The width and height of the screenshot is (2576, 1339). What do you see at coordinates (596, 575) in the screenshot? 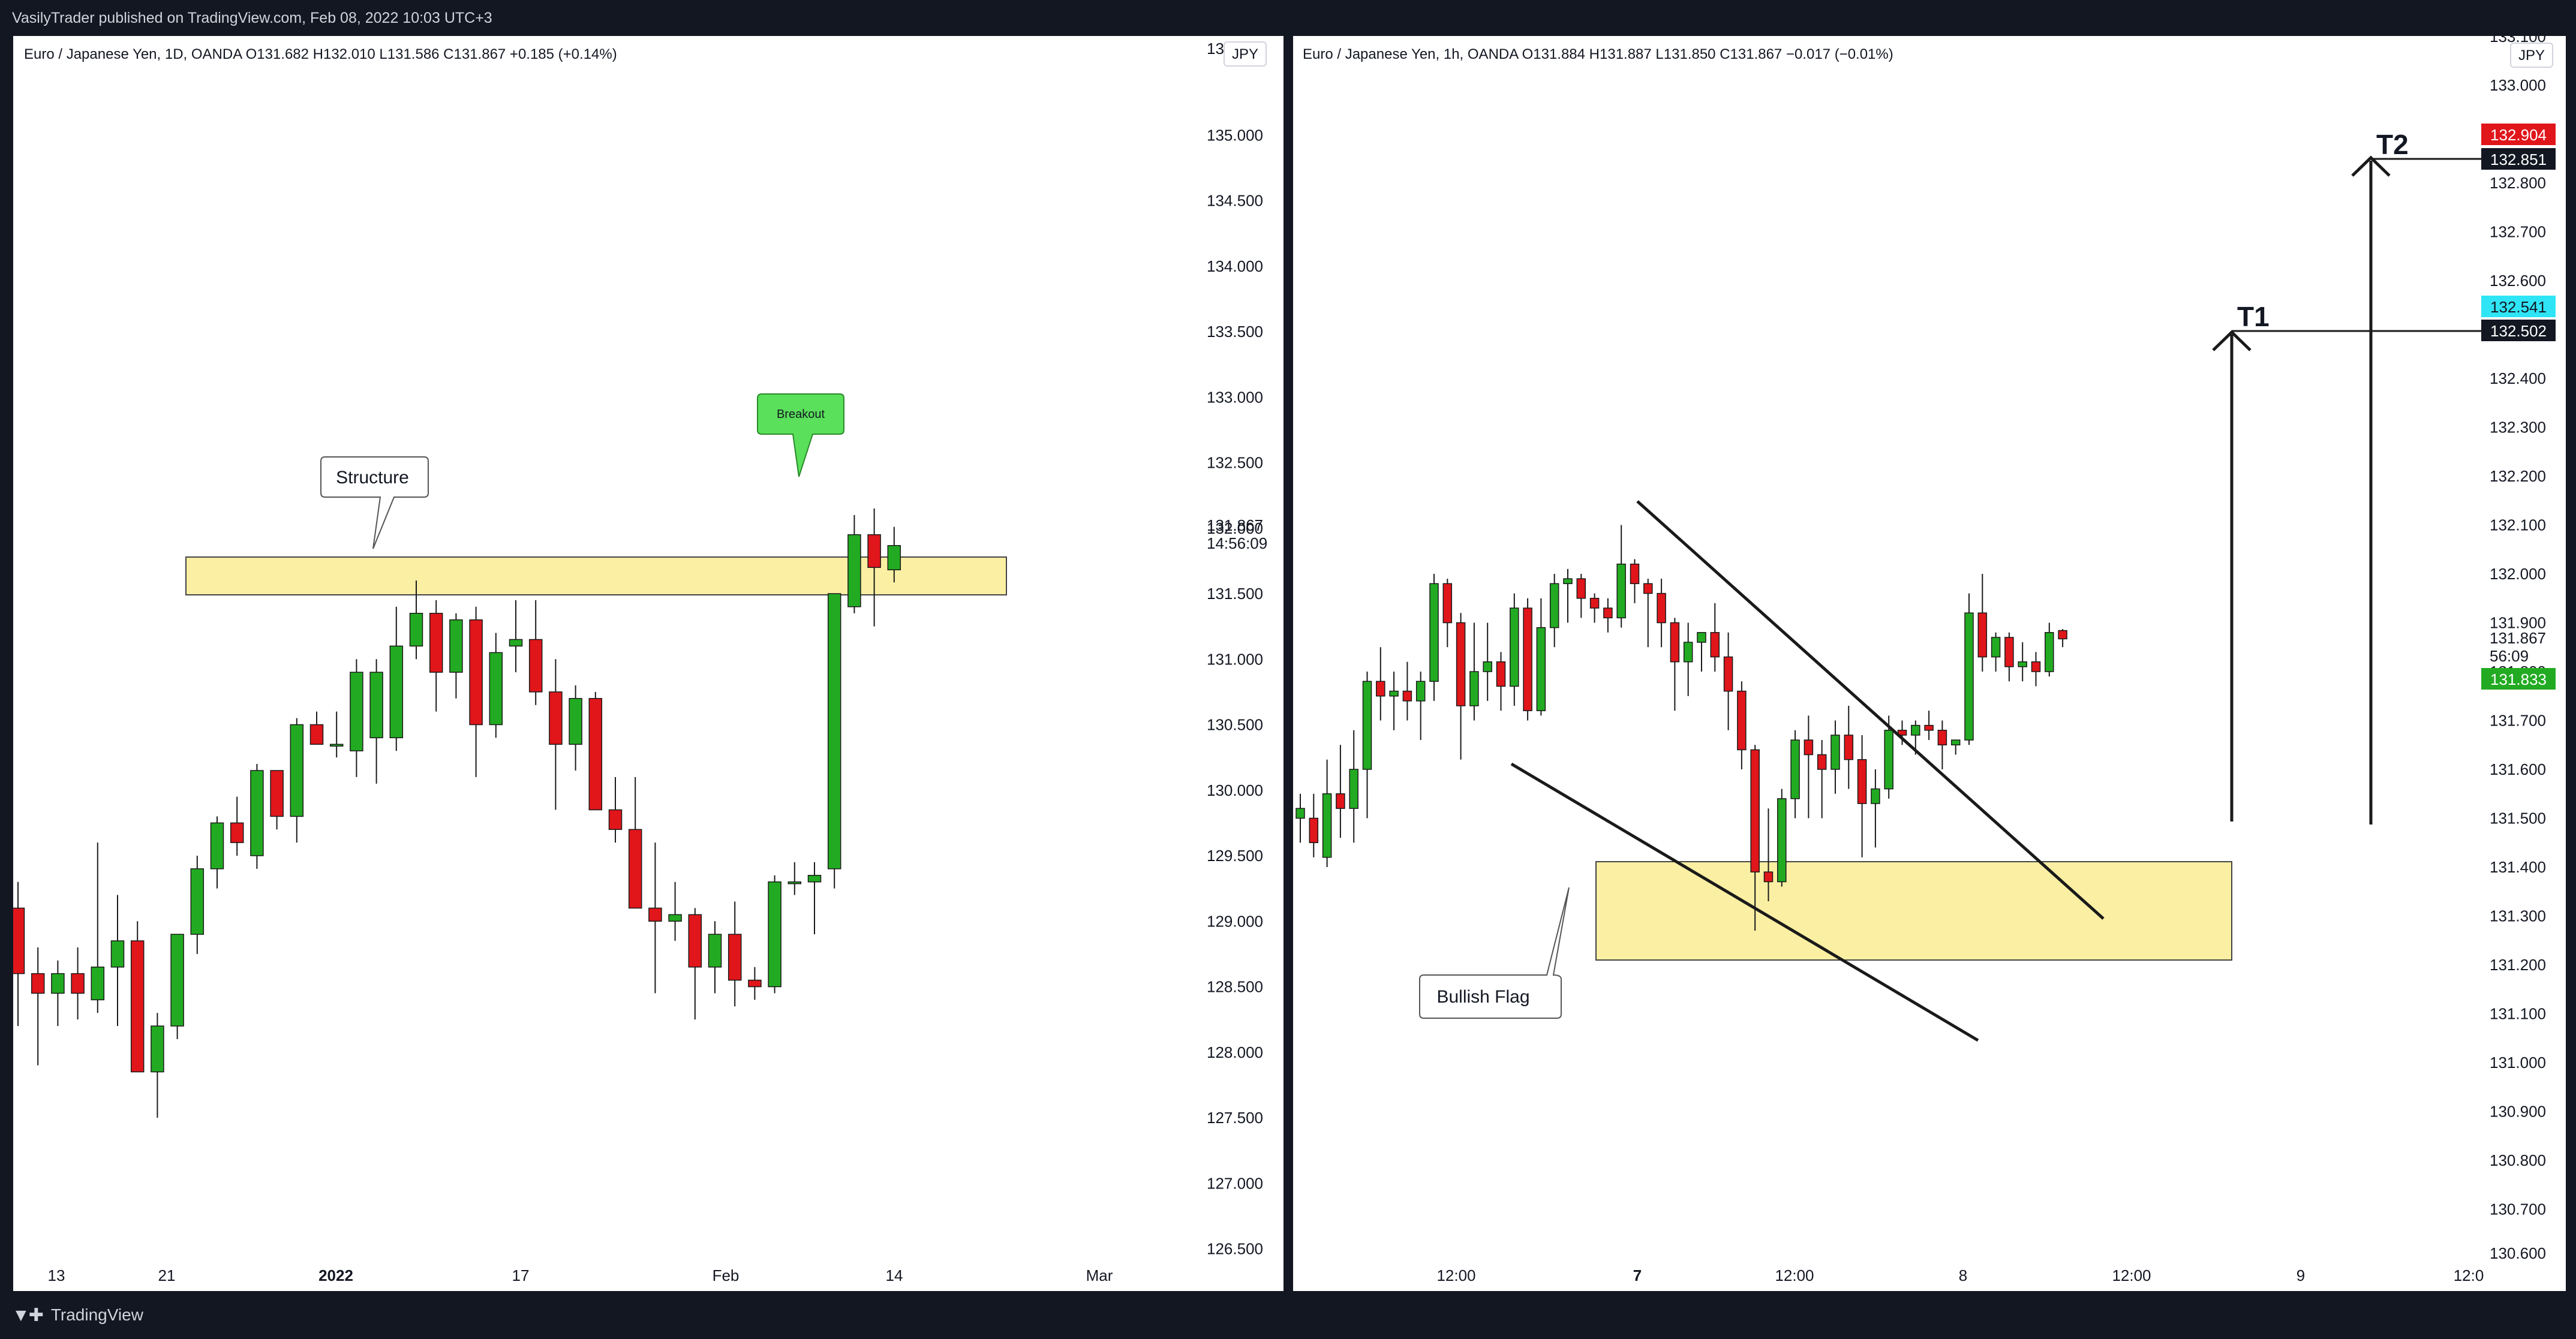
I see `structure-zone` at bounding box center [596, 575].